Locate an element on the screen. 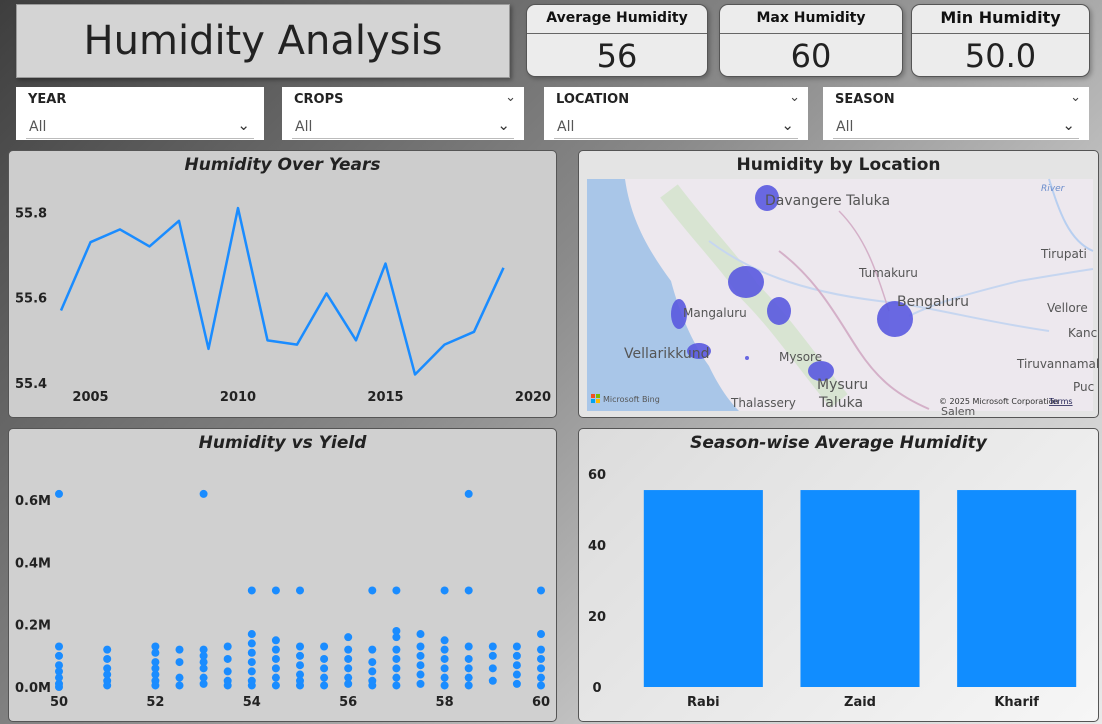 This screenshot has width=1102, height=724. slicer-value: All is located at coordinates (566, 127).